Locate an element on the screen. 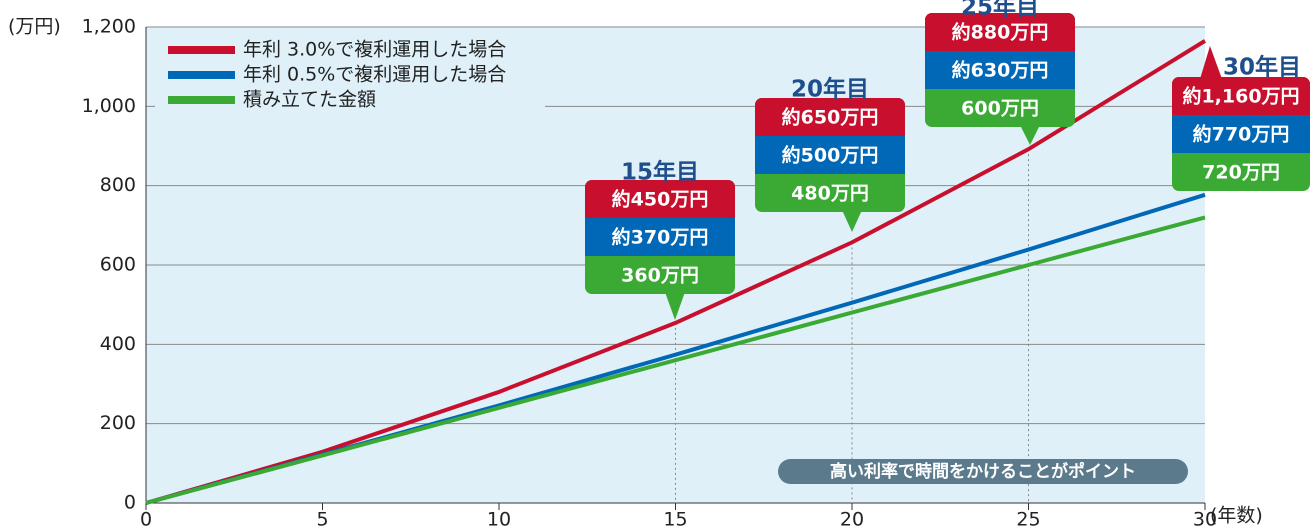 The width and height of the screenshot is (1316, 529). callout-label: 約370万円 is located at coordinates (660, 237).